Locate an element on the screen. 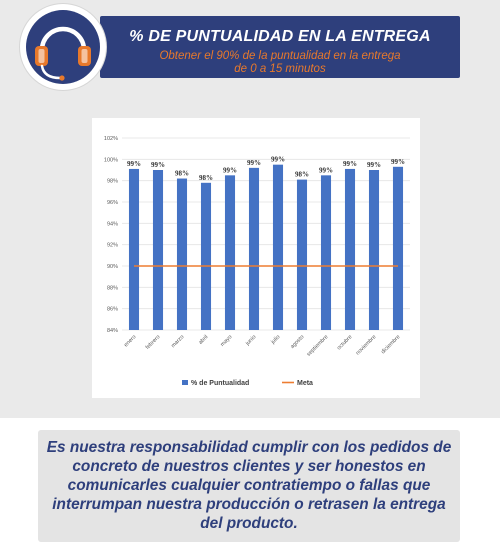 The width and height of the screenshot is (500, 550). x-tick-label: abril is located at coordinates (204, 340).